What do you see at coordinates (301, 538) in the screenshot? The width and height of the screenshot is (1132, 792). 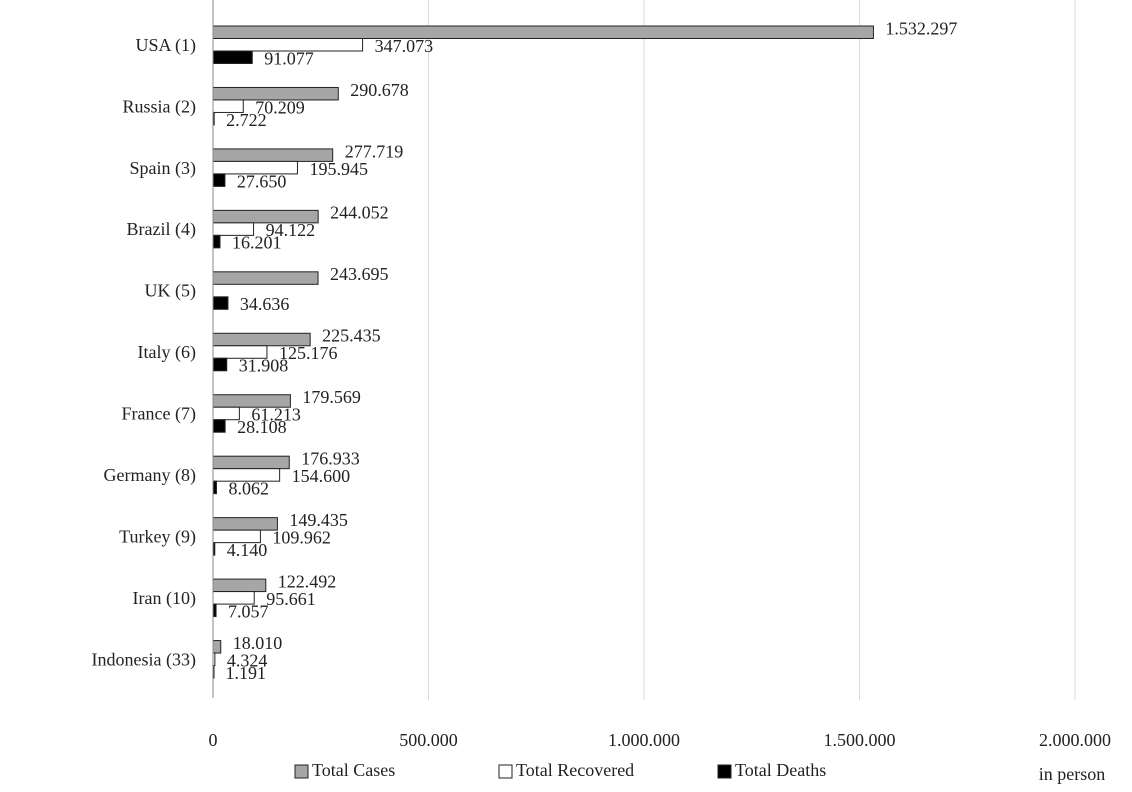 I see `value-label: 109.962` at bounding box center [301, 538].